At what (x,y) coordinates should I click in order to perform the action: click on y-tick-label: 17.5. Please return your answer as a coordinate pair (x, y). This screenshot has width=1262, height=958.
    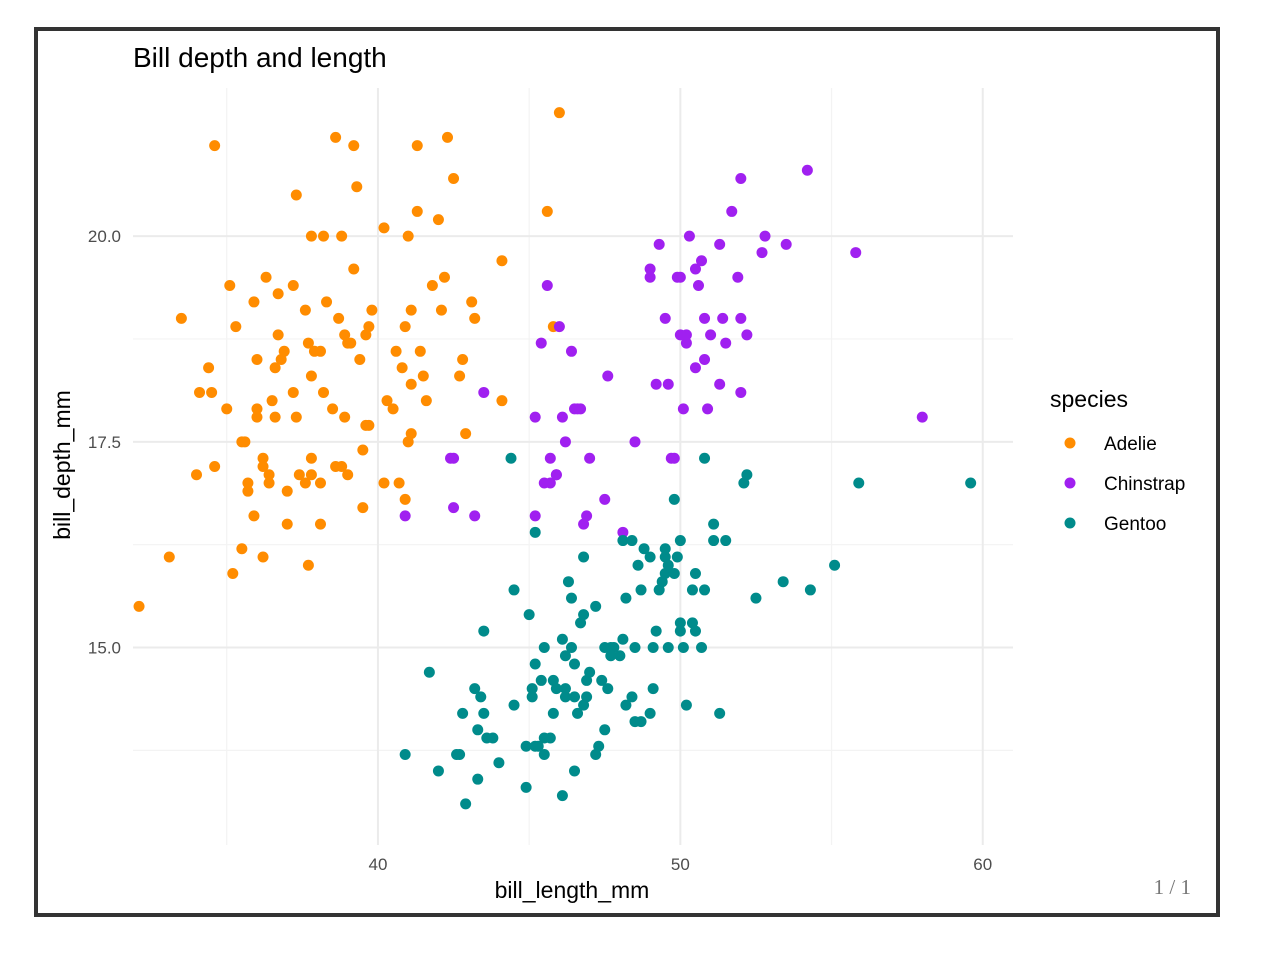
    Looking at the image, I should click on (104, 442).